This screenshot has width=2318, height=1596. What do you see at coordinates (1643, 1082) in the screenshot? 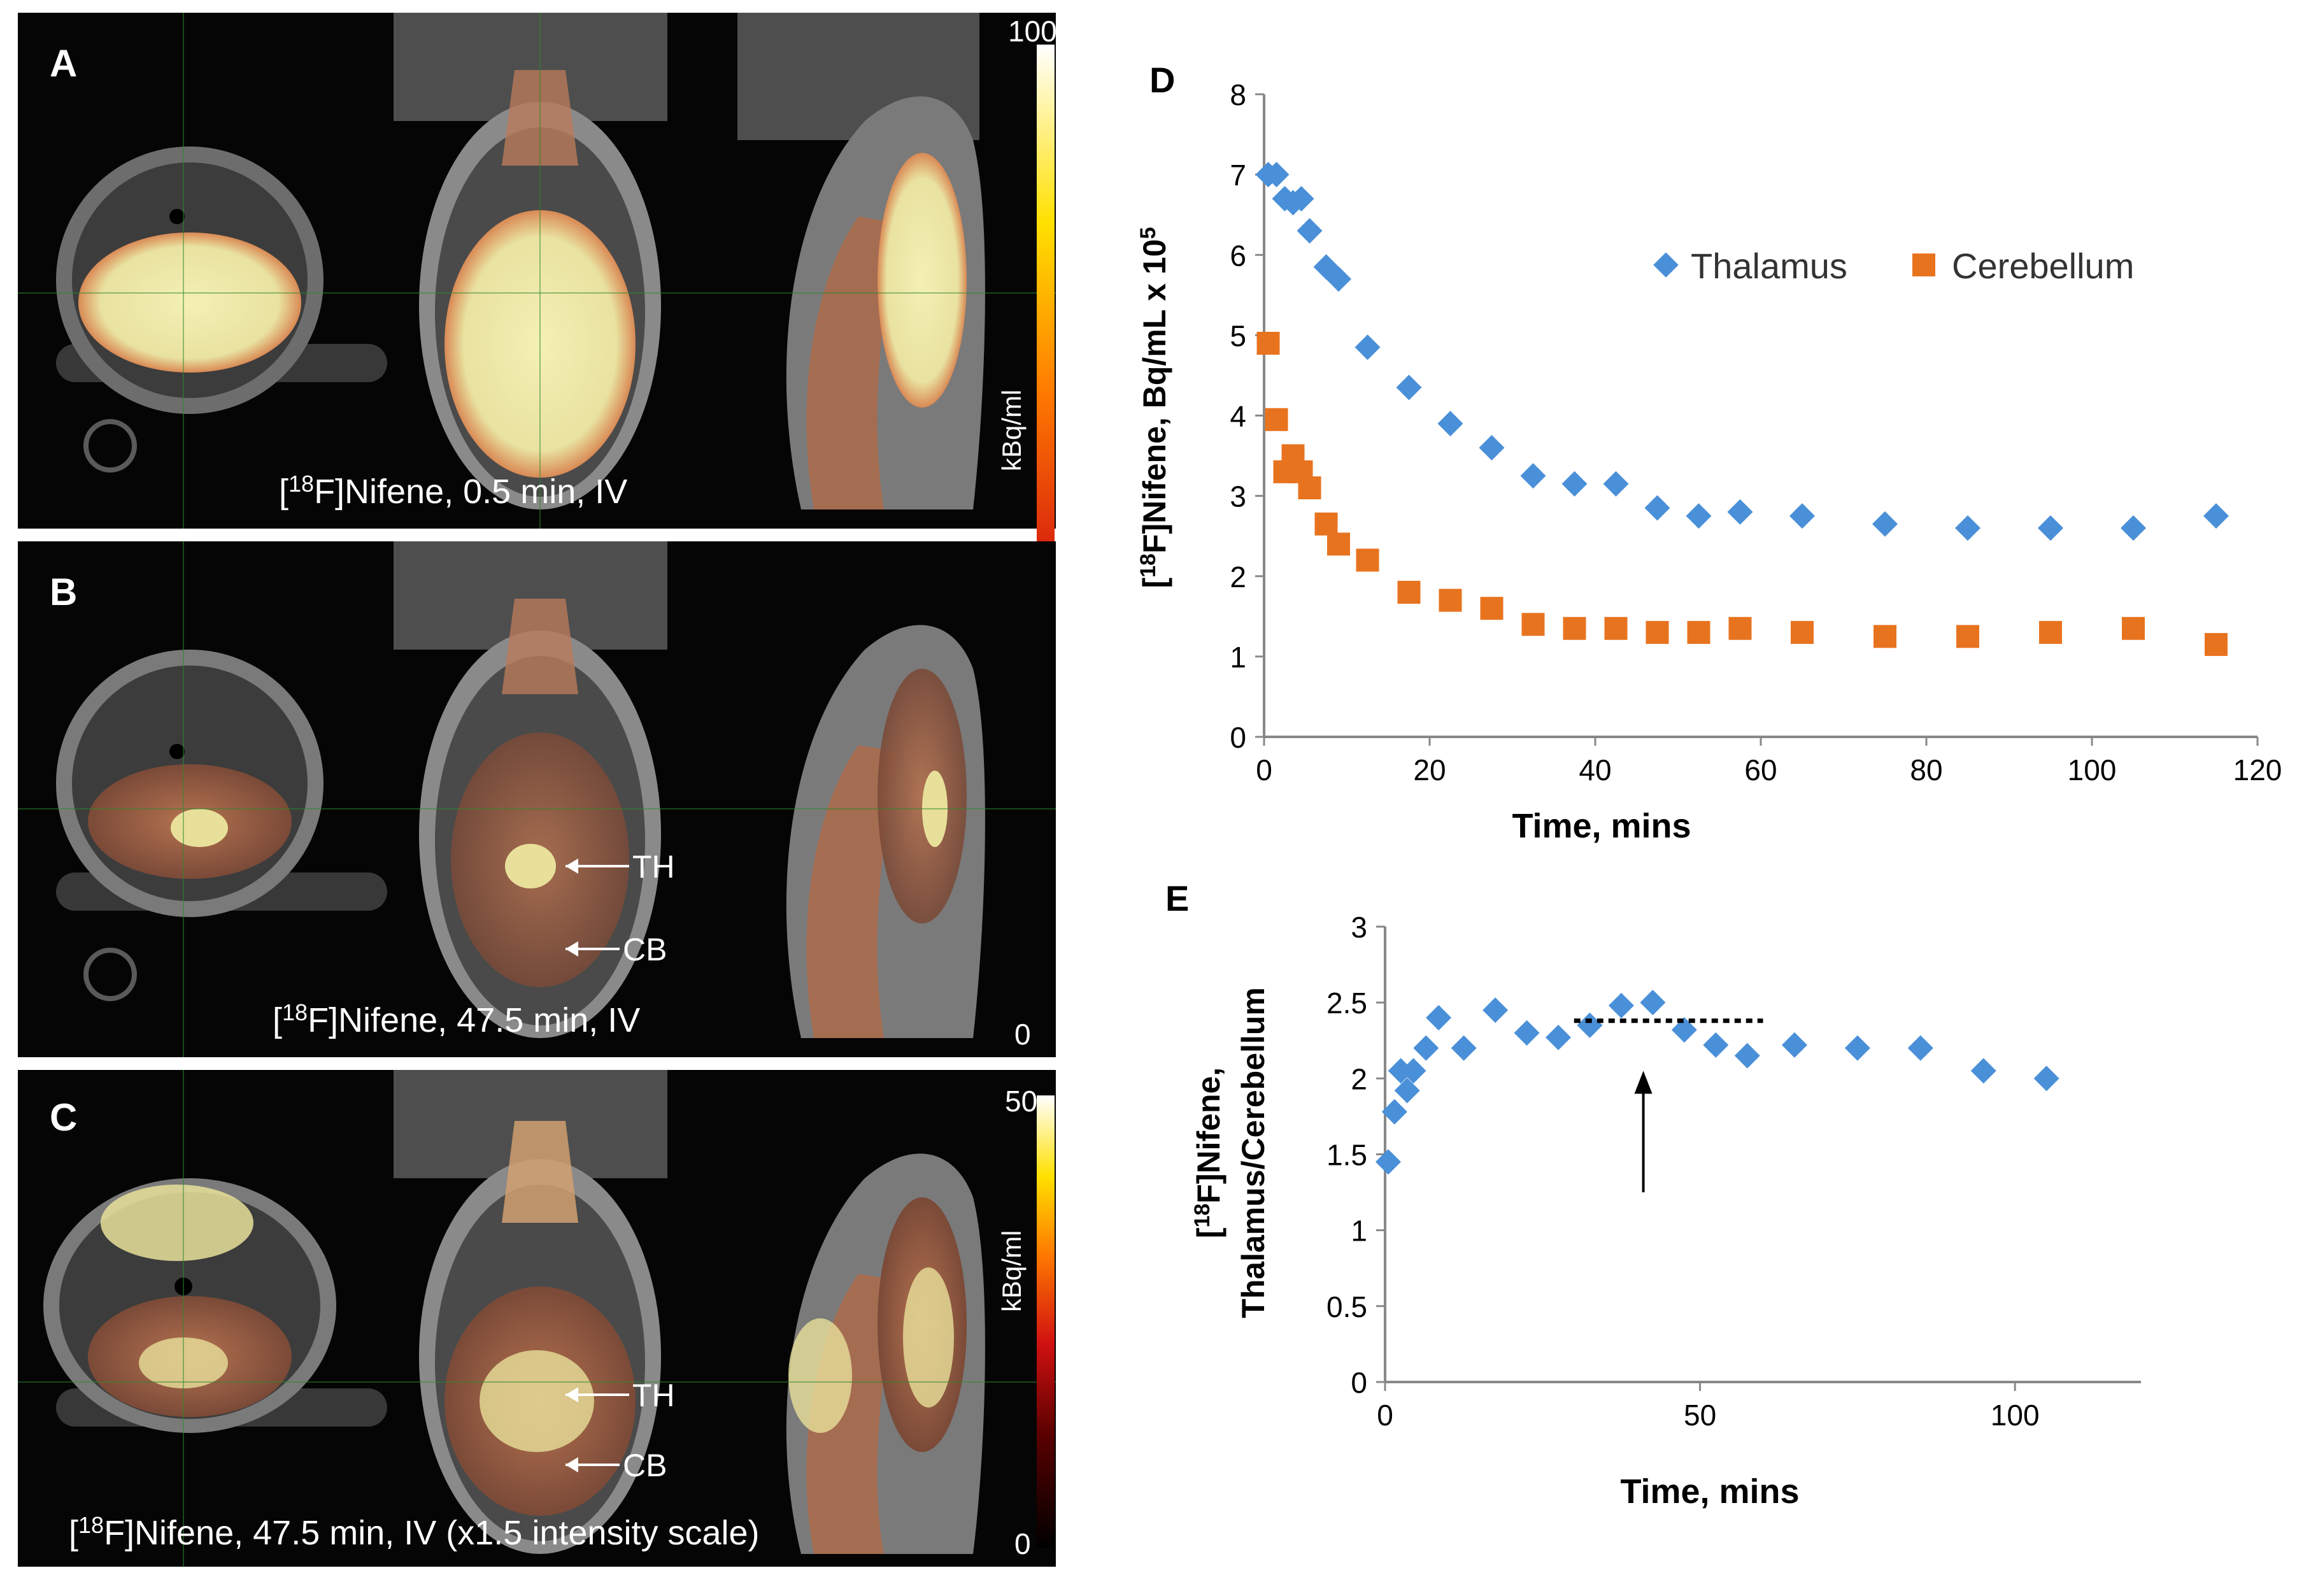
I see `arrow-head` at bounding box center [1643, 1082].